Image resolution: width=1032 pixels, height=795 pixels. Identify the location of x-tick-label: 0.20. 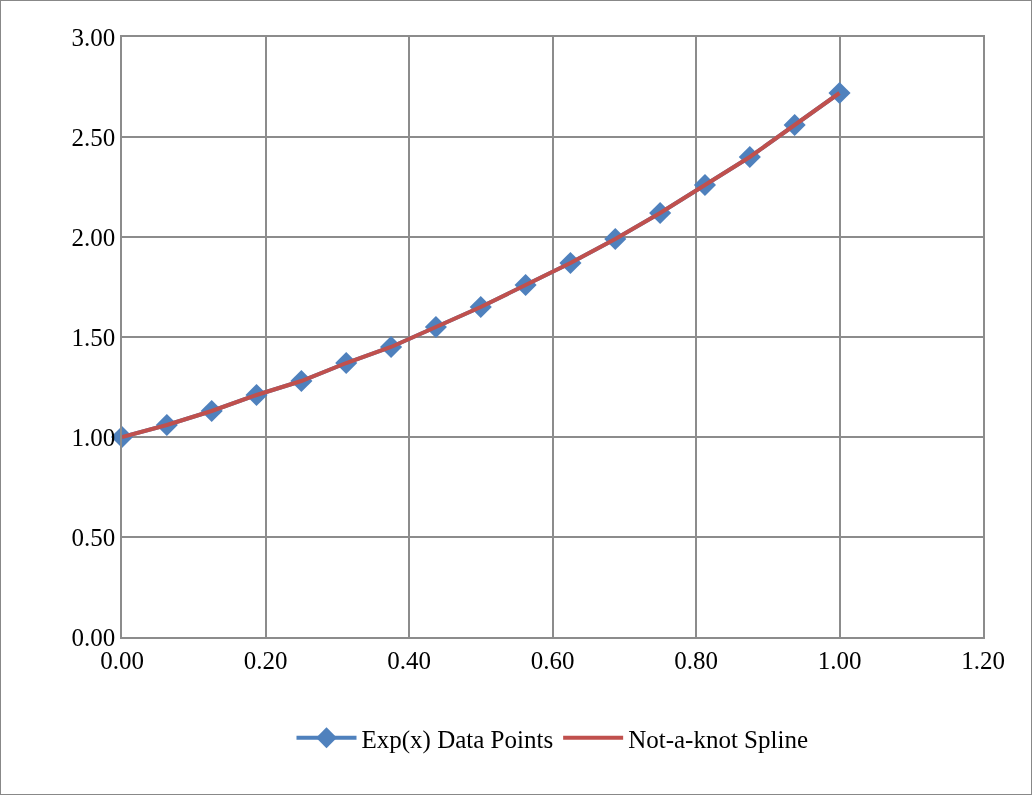
(265, 660).